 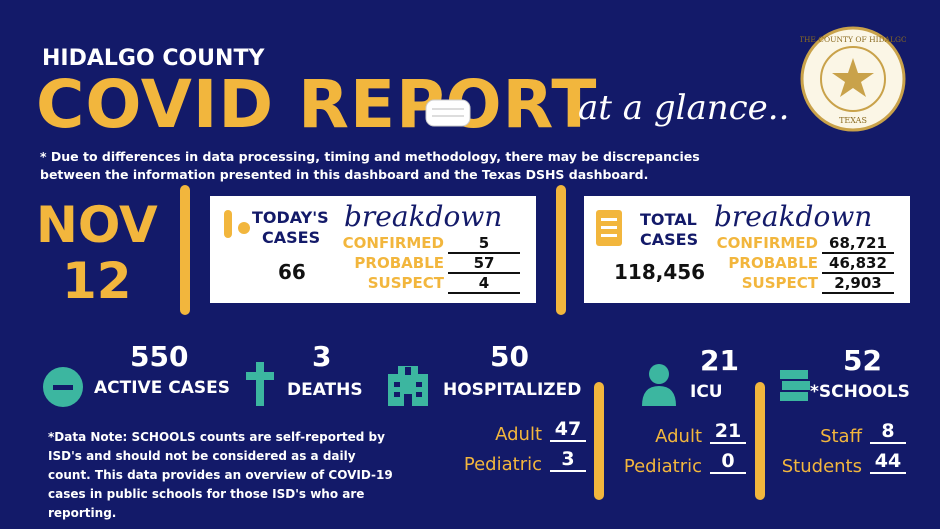 I want to click on seal-bottom: TEXAS, so click(x=853, y=120).